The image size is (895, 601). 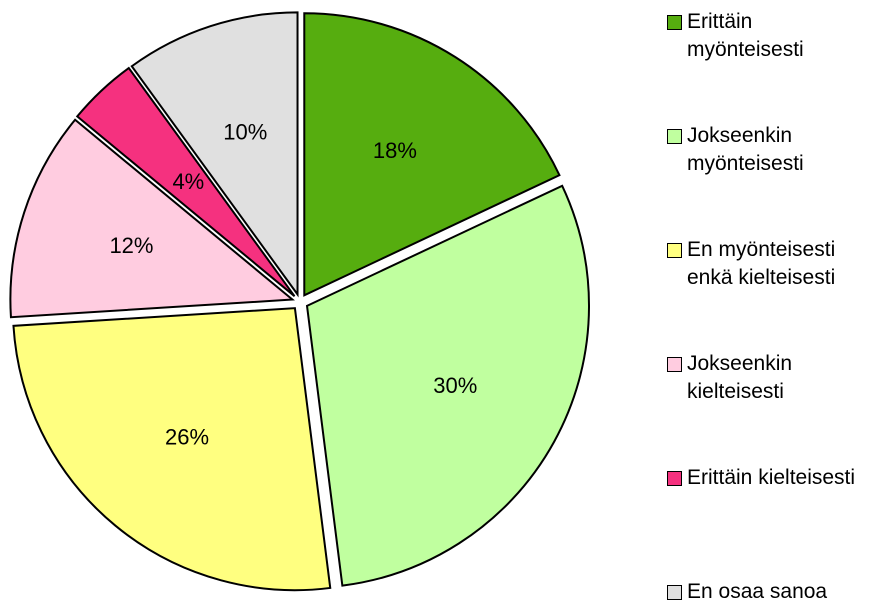 What do you see at coordinates (187, 436) in the screenshot?
I see `data-label: 26%` at bounding box center [187, 436].